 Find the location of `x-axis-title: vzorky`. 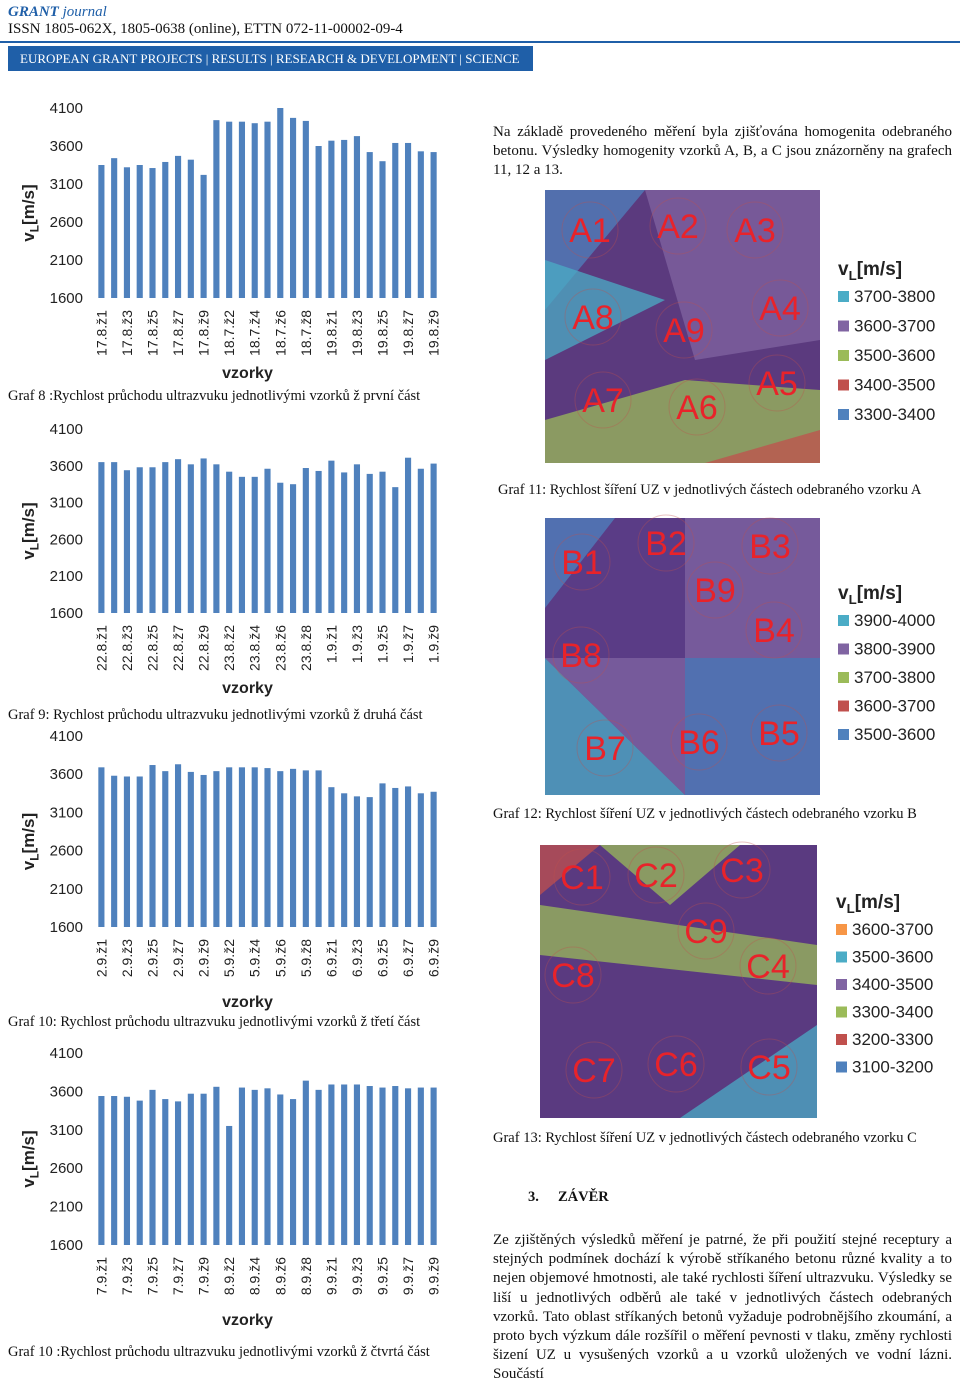

x-axis-title: vzorky is located at coordinates (247, 373).